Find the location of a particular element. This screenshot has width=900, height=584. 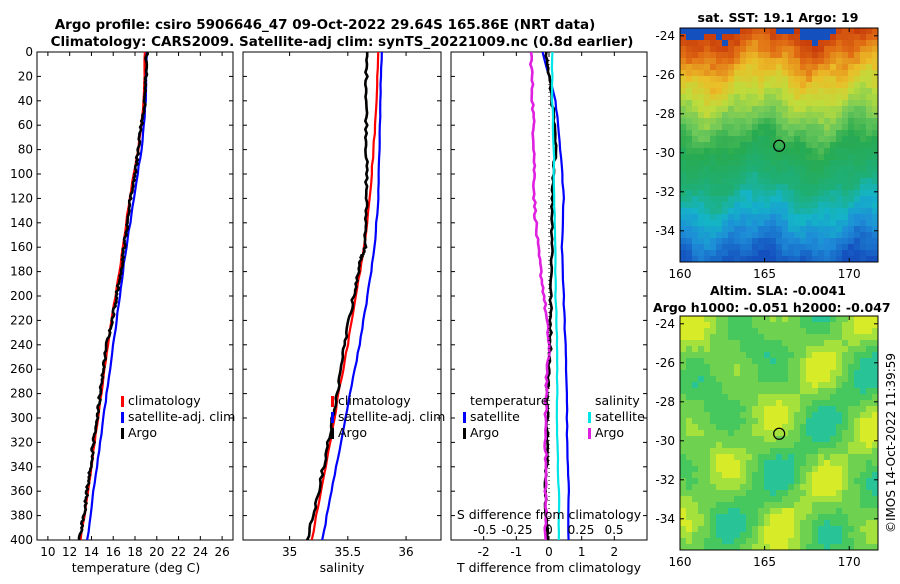

x-tick-label: 24 is located at coordinates (200, 552).